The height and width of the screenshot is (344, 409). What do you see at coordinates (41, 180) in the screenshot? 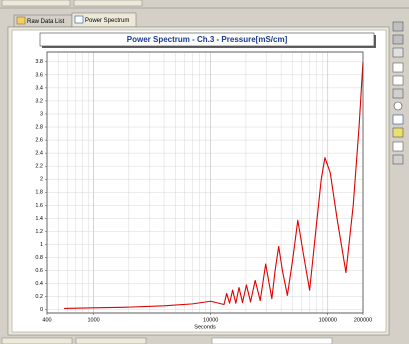
I see `y-tick-label: 2` at bounding box center [41, 180].